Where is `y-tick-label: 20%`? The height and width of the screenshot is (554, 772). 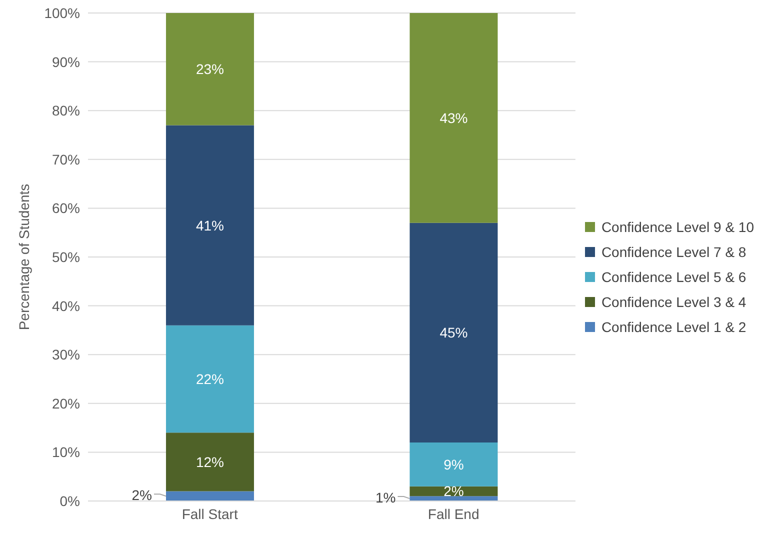 y-tick-label: 20% is located at coordinates (66, 403).